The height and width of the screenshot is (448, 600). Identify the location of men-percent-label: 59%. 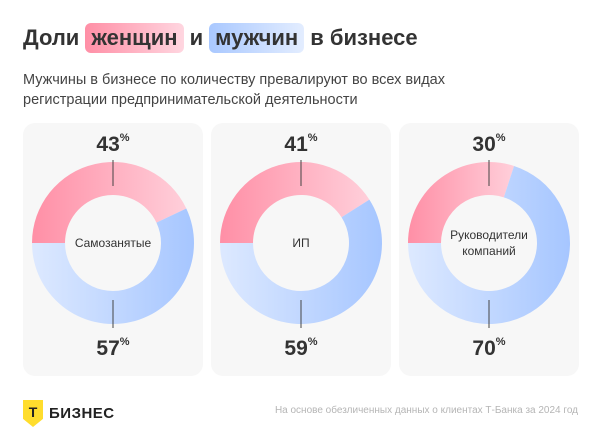
(301, 348).